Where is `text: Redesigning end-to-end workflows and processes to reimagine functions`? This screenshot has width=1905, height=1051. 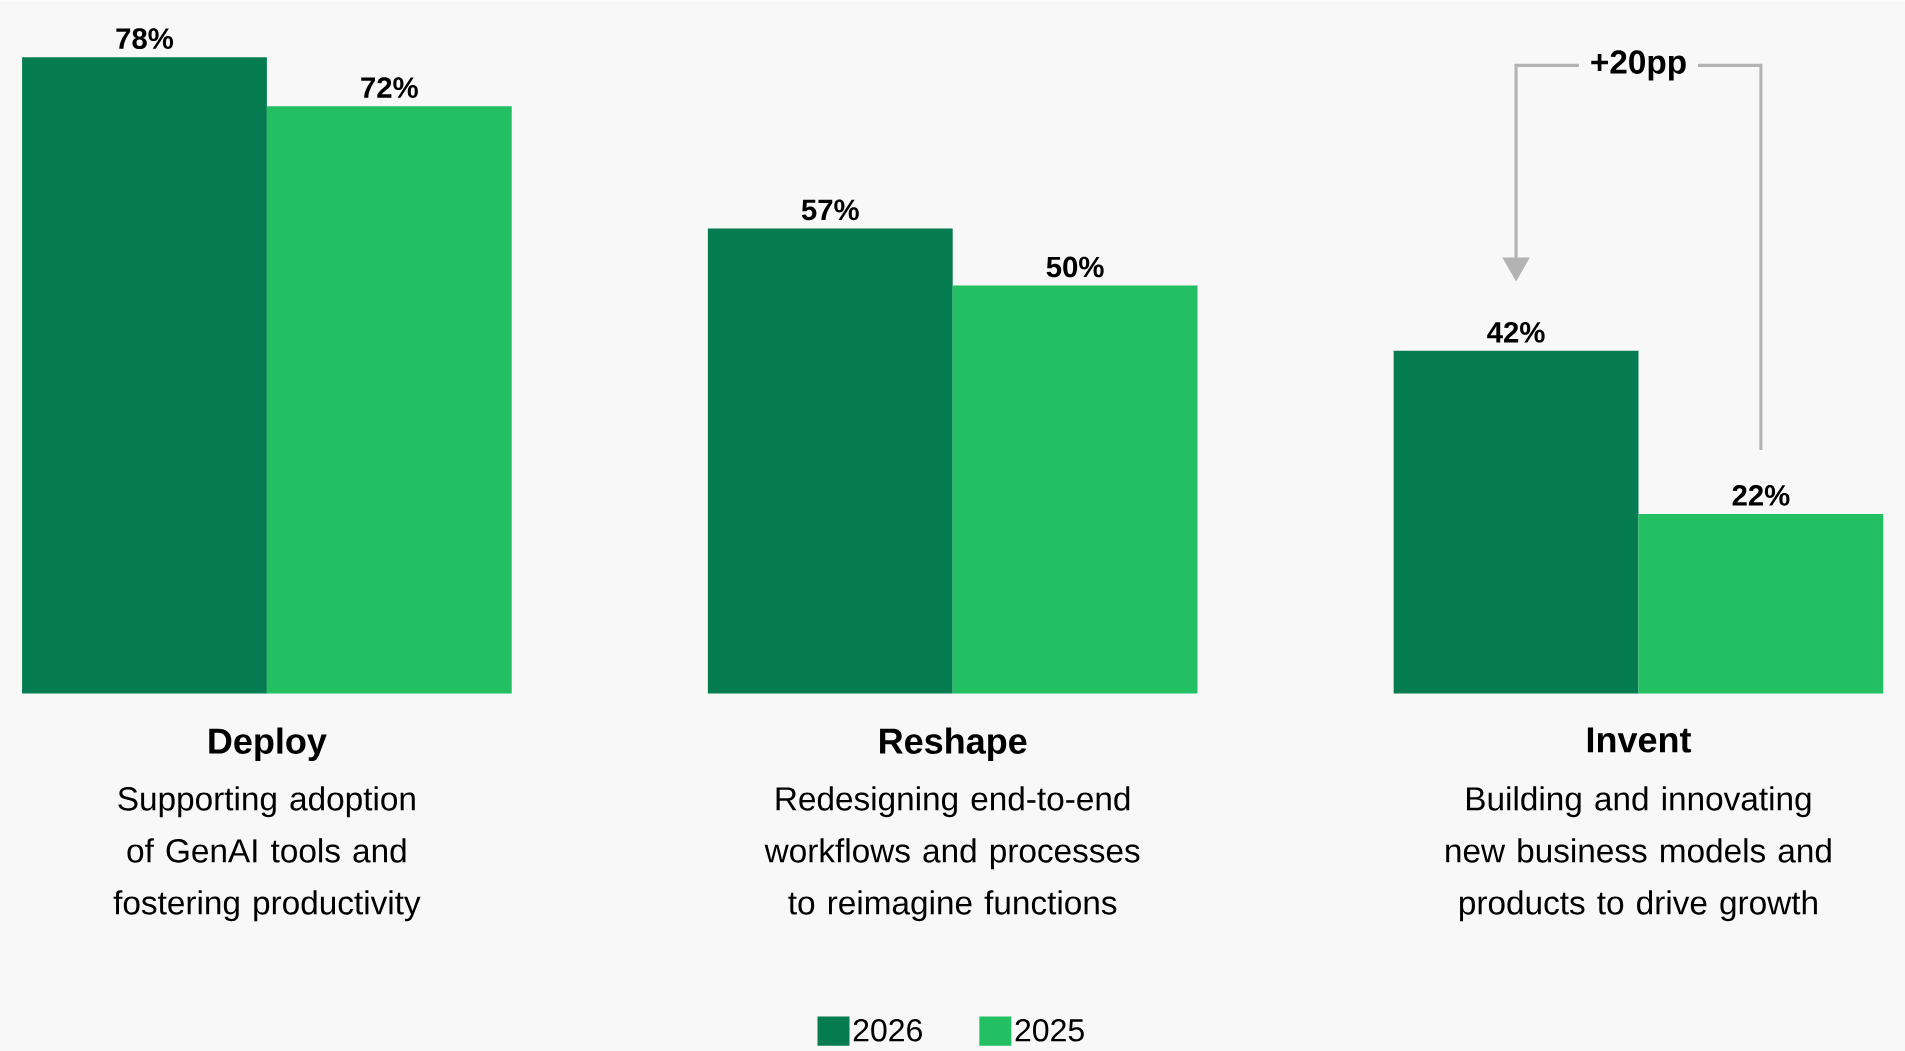 text: Redesigning end-to-end workflows and processes to reimagine functions is located at coordinates (952, 853).